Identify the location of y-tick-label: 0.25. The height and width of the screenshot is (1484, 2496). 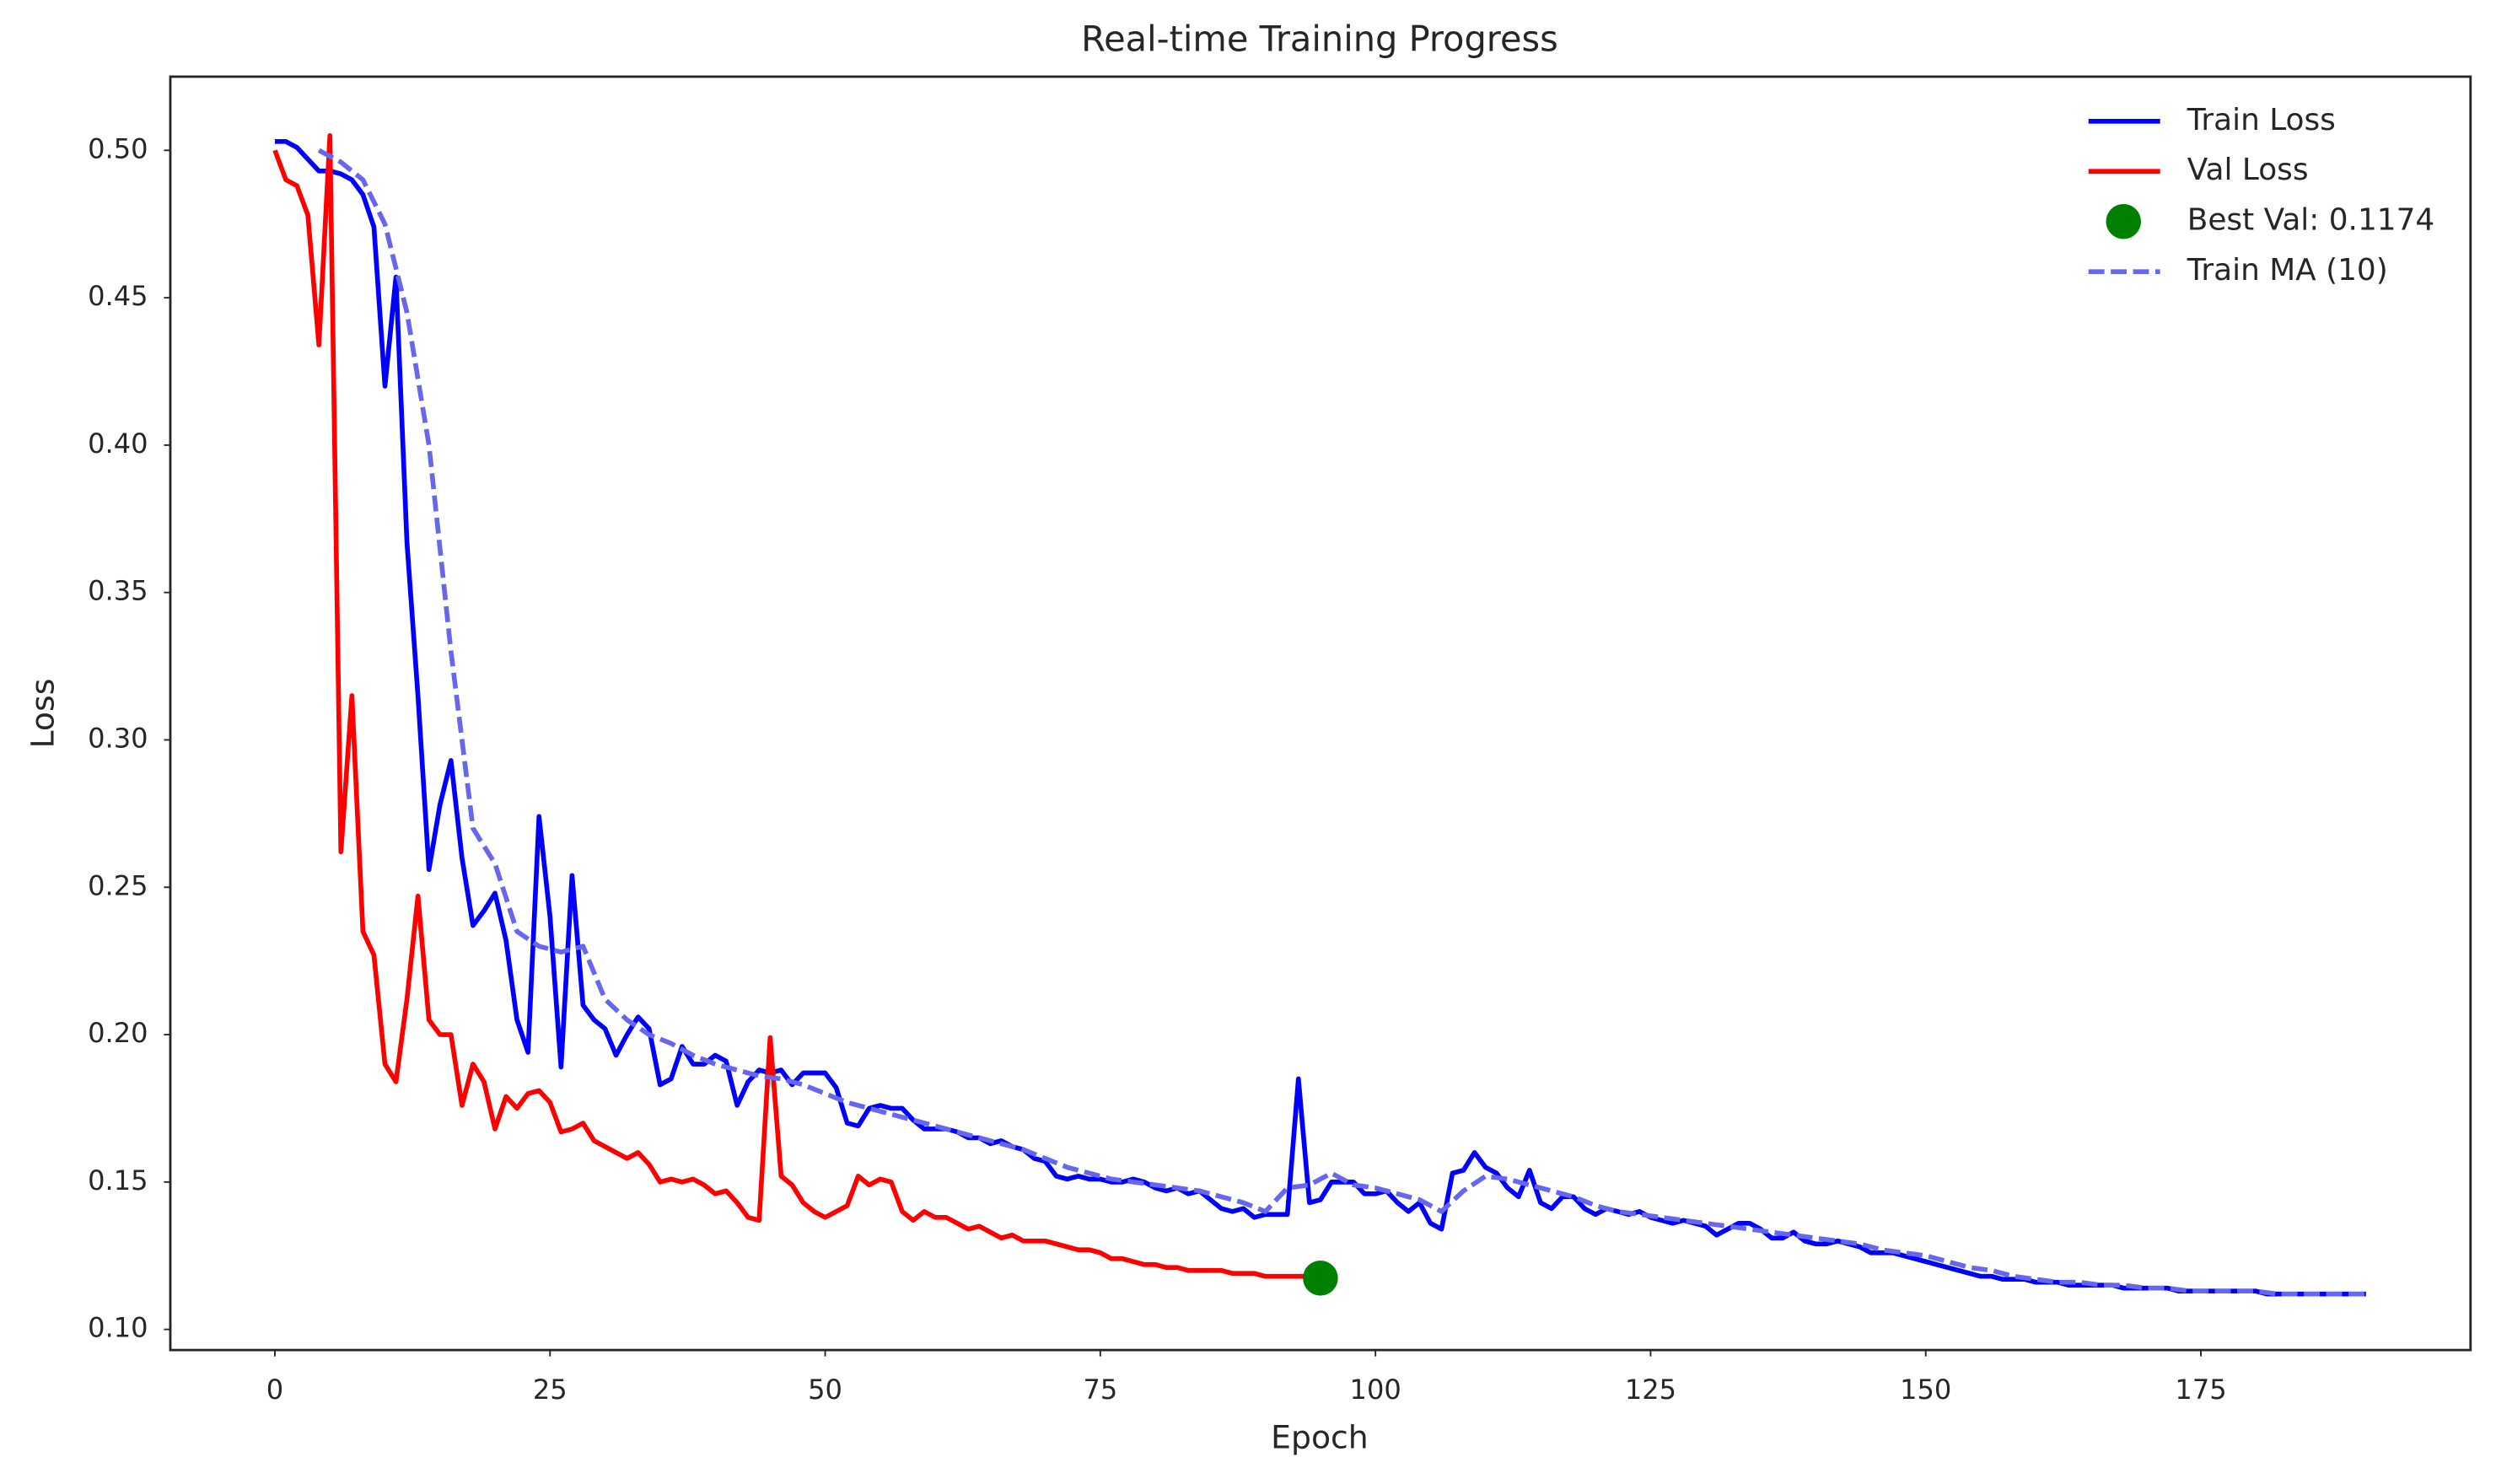
(118, 885).